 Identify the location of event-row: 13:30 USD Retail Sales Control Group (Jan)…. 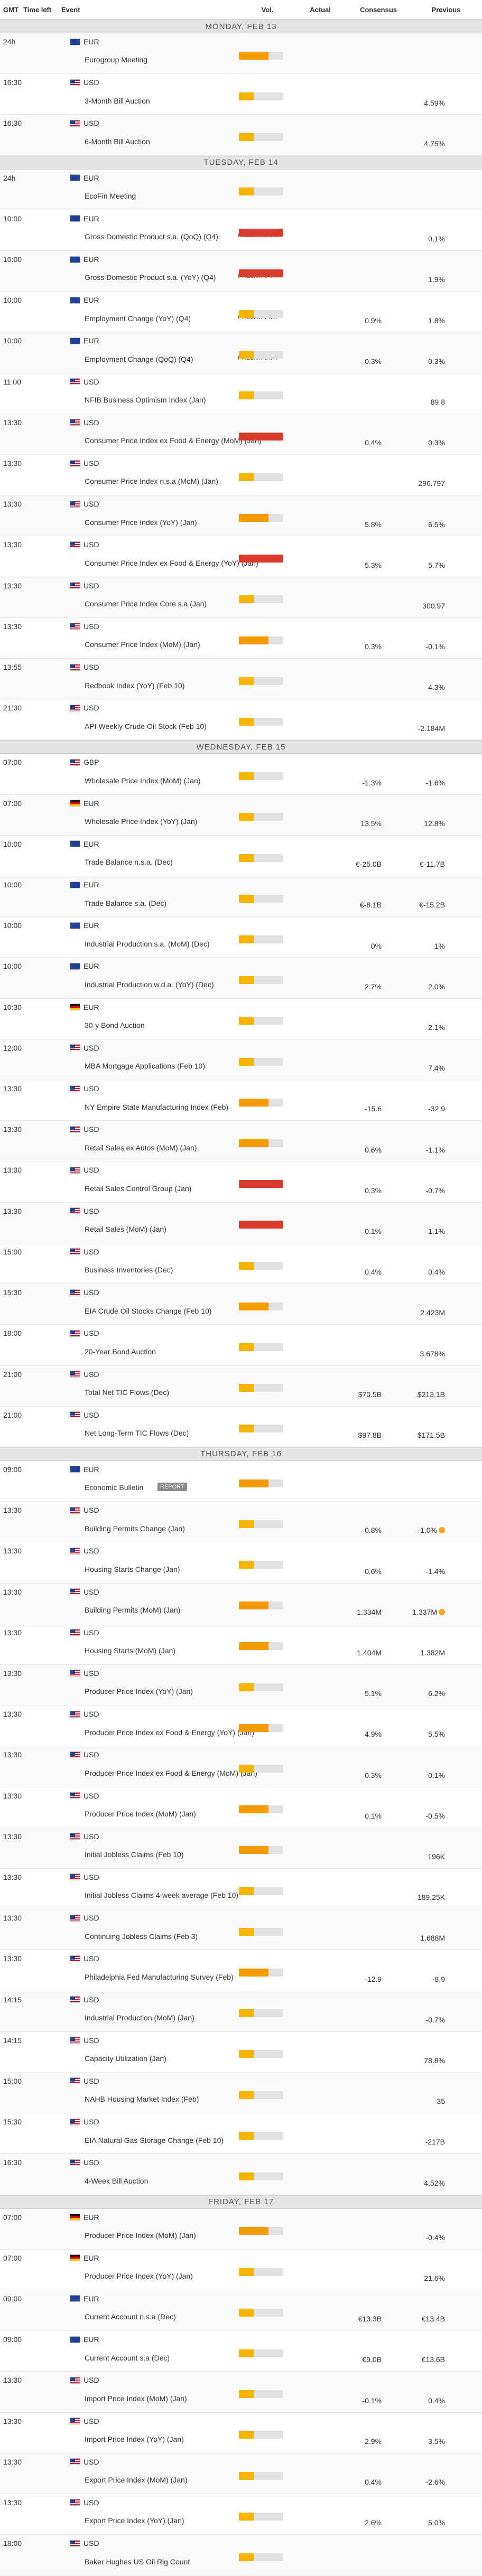
(241, 1182).